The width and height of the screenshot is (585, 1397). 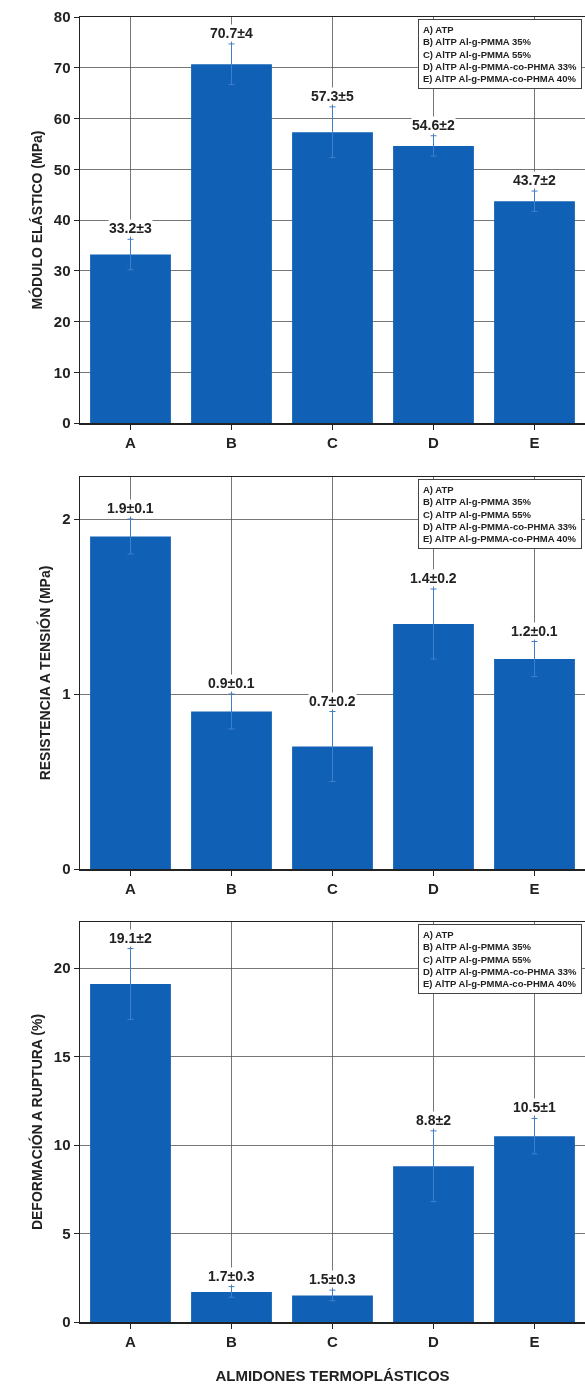 I want to click on y-axis-title: DEFORMACIÓN A RUPTURA (%), so click(x=36, y=1122).